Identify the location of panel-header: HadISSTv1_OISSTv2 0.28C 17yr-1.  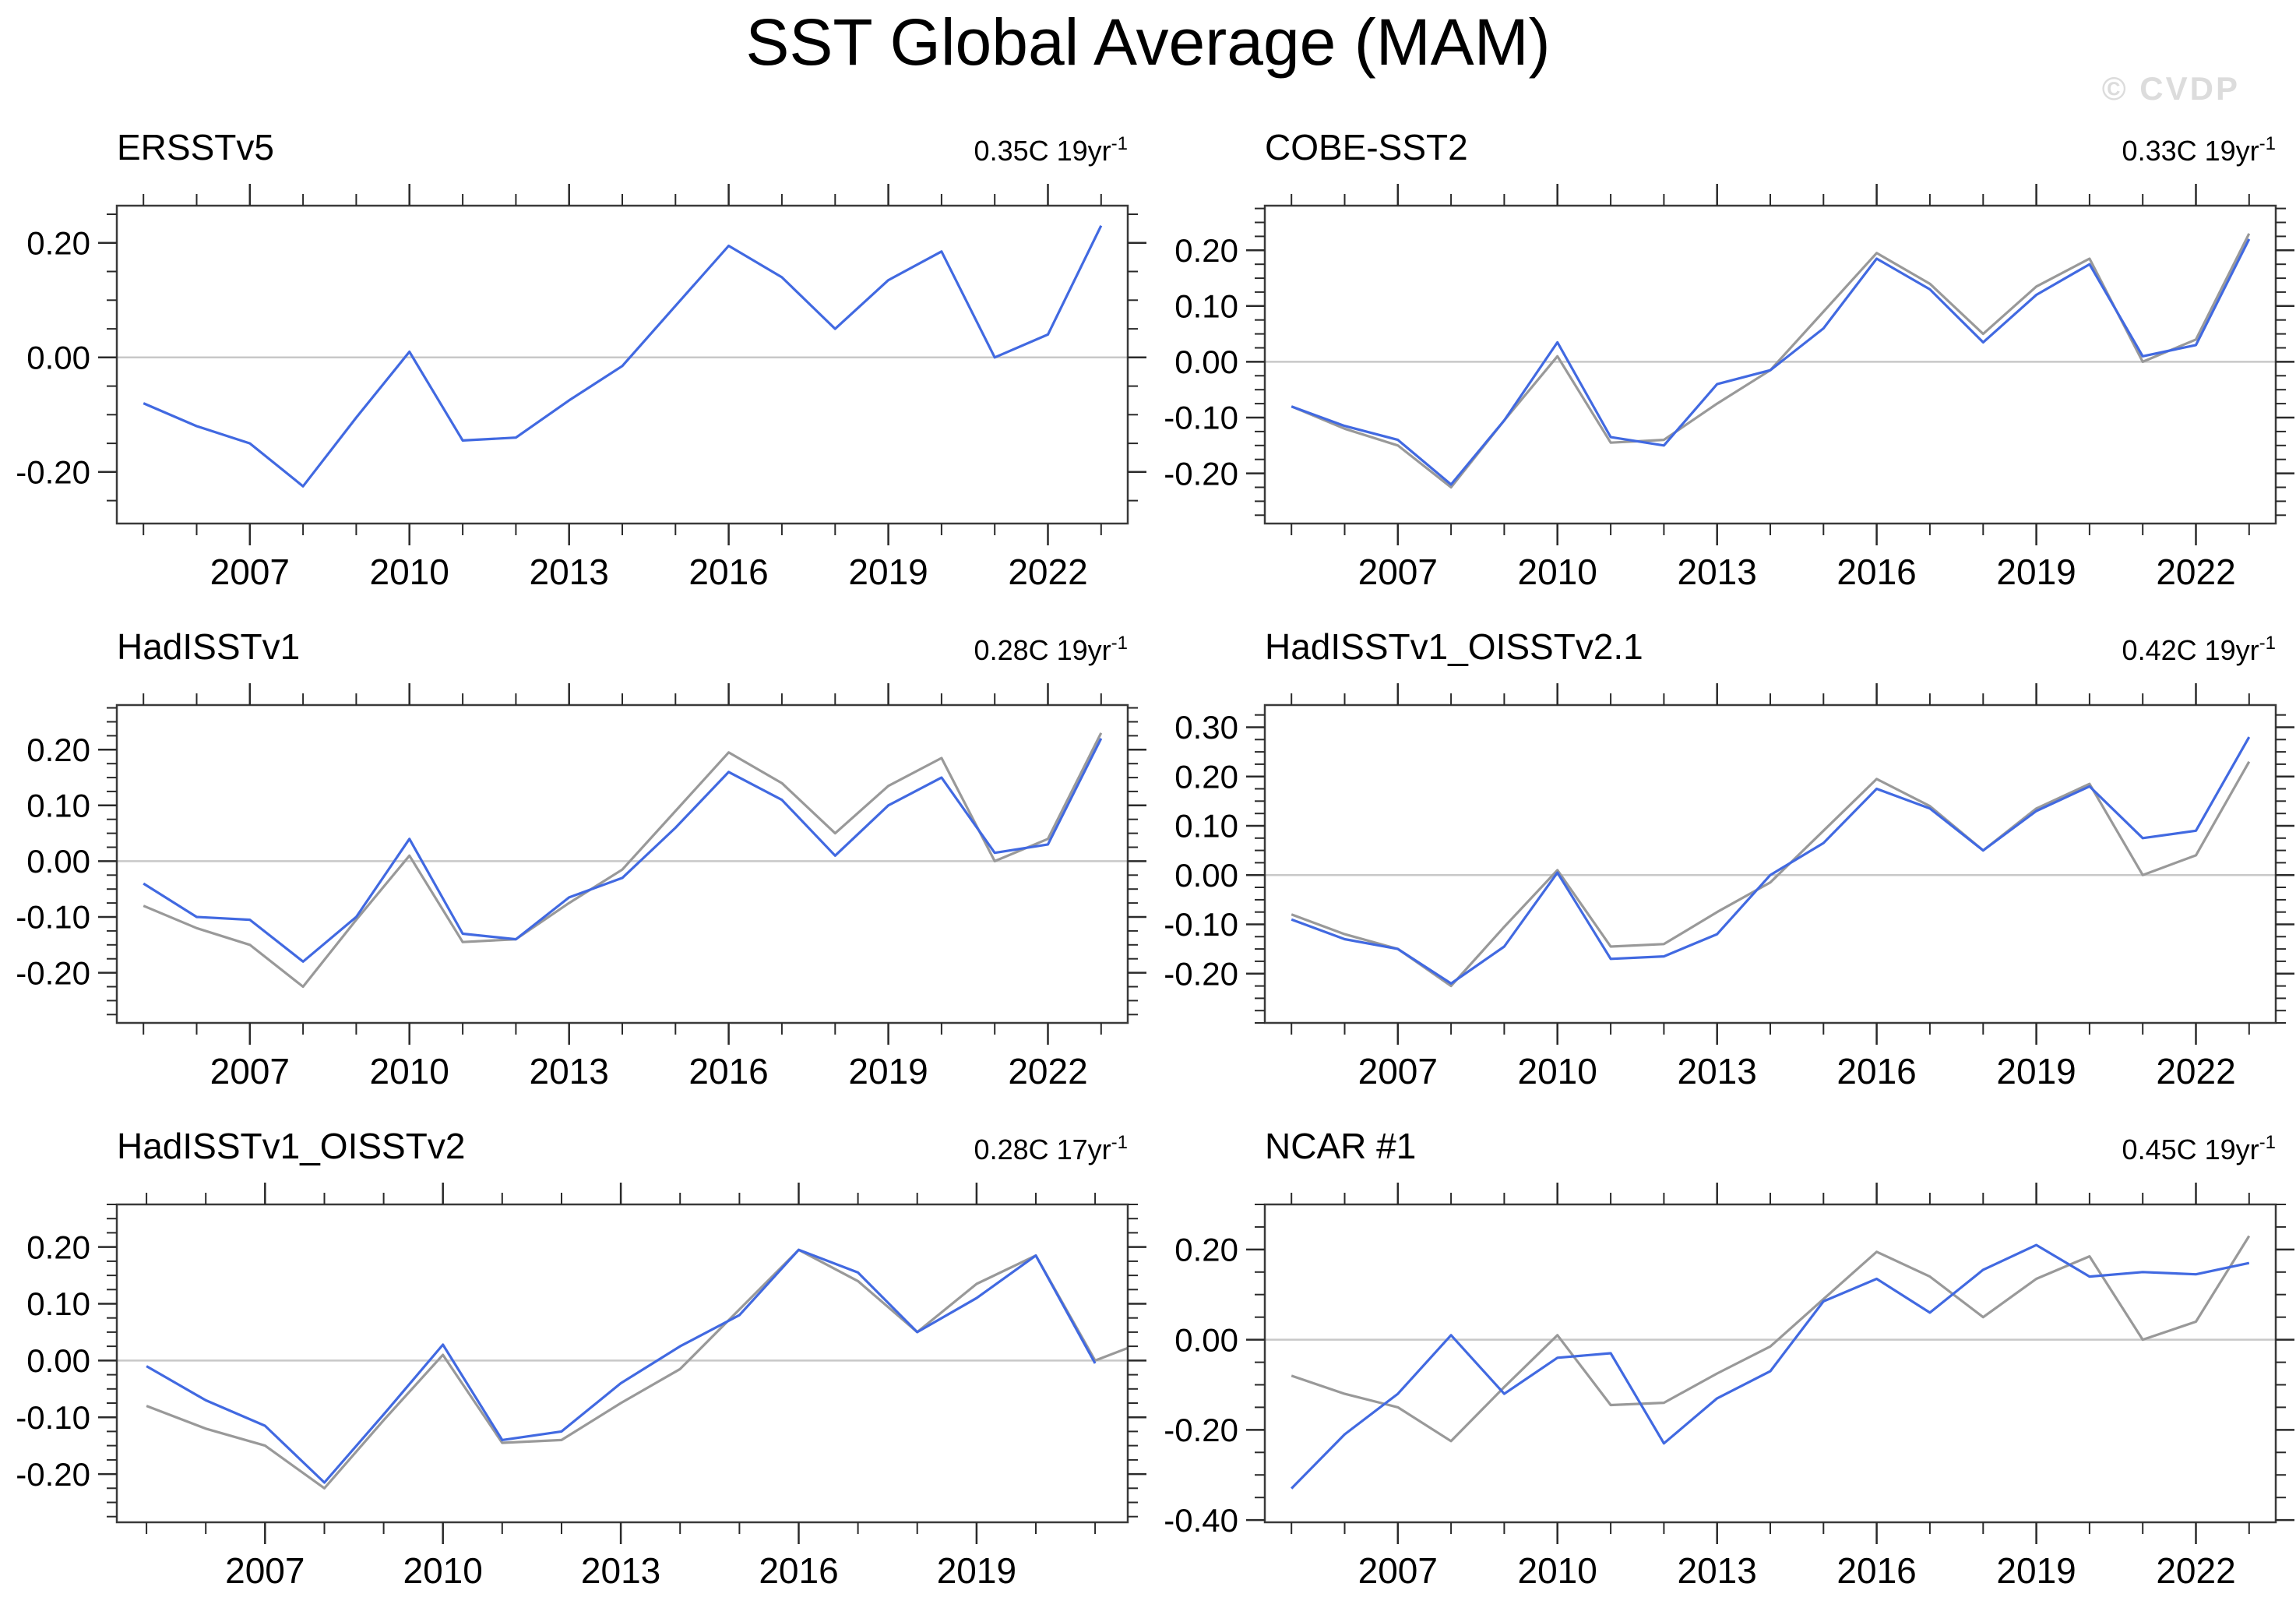
(574, 1141).